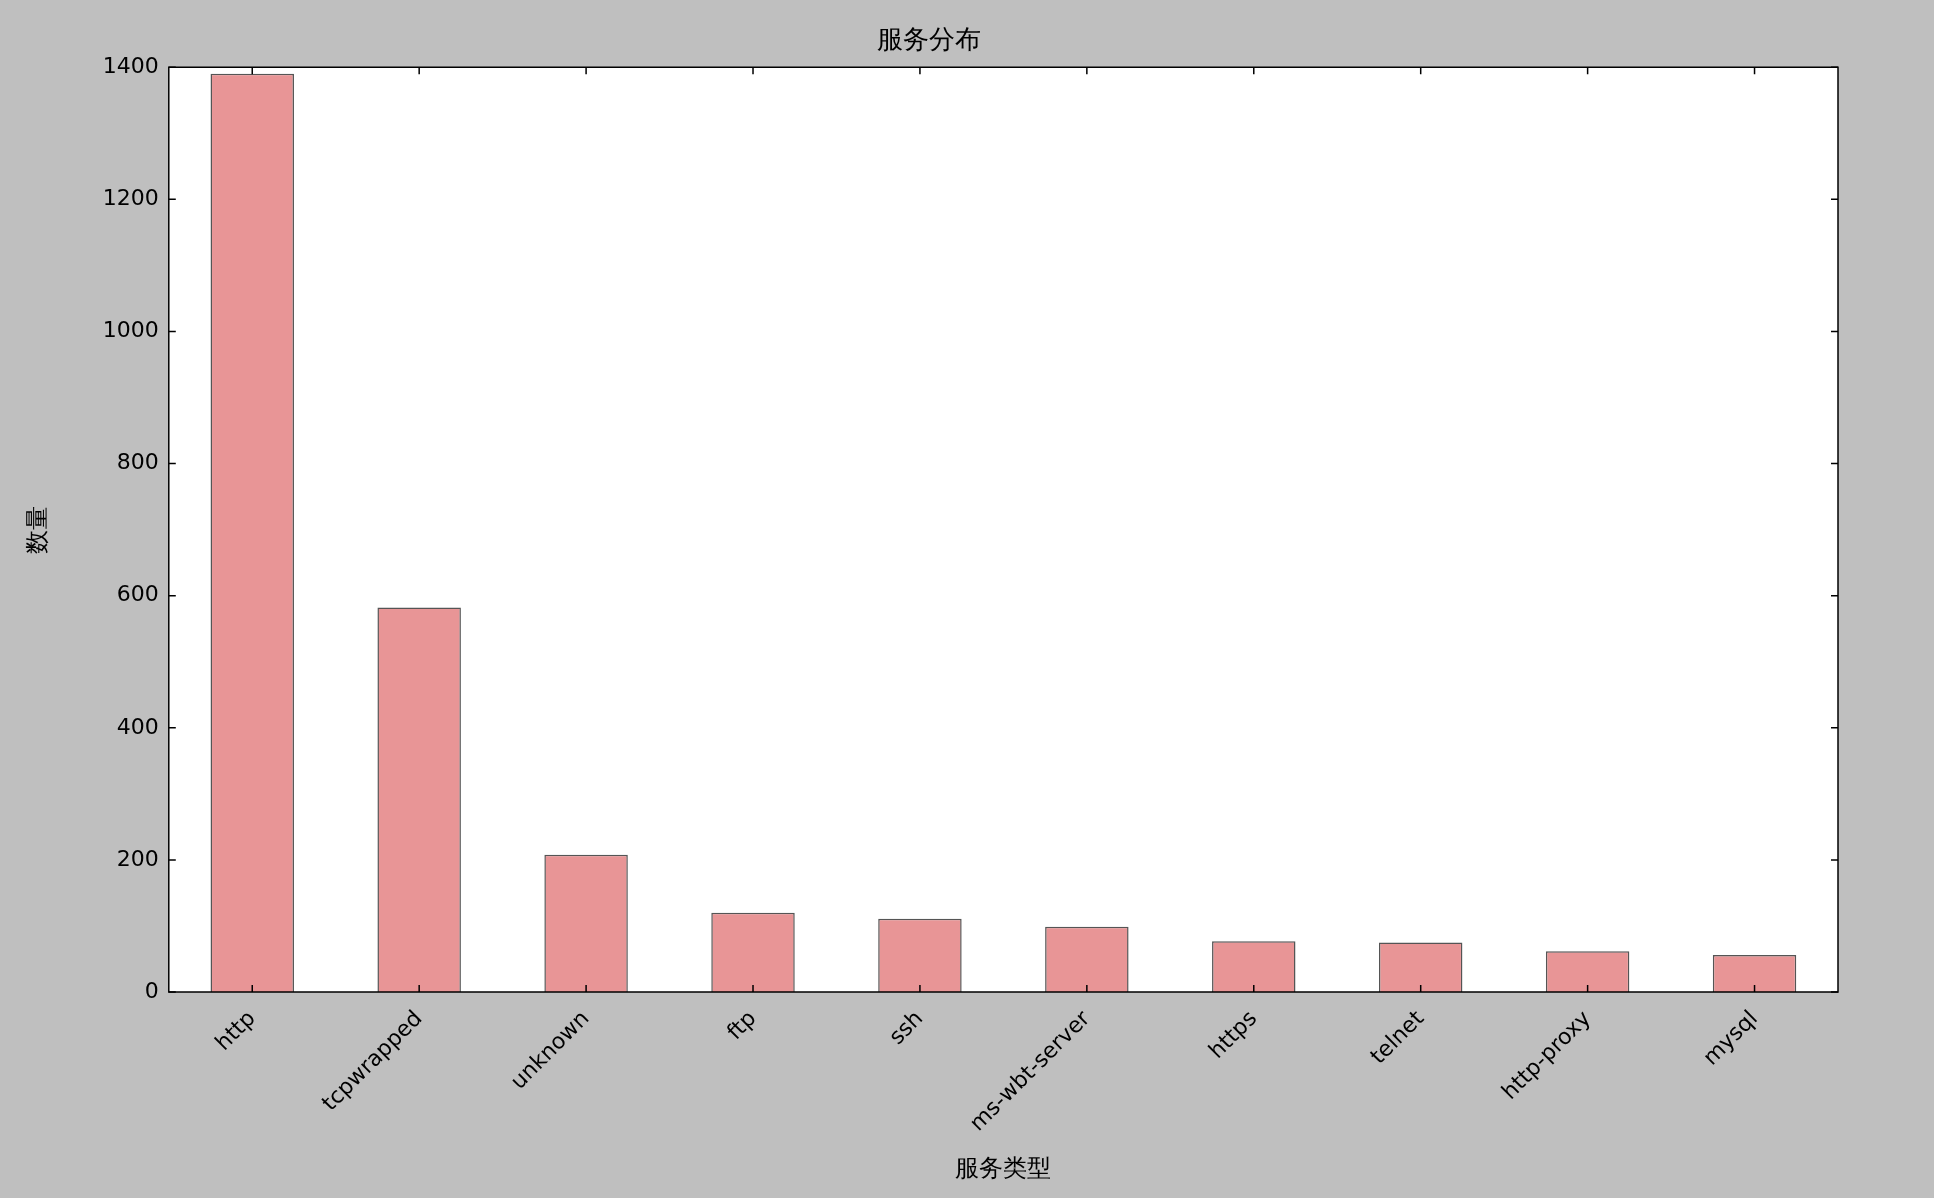 Image resolution: width=1934 pixels, height=1198 pixels. I want to click on x-tick-label: http, so click(235, 1030).